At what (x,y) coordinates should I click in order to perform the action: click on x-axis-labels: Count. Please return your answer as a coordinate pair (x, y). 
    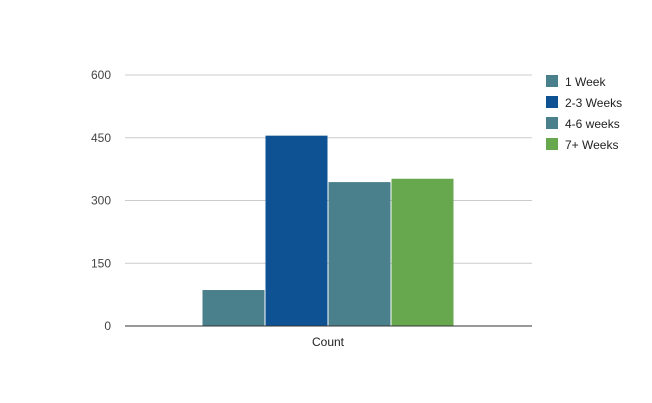
    Looking at the image, I should click on (328, 342).